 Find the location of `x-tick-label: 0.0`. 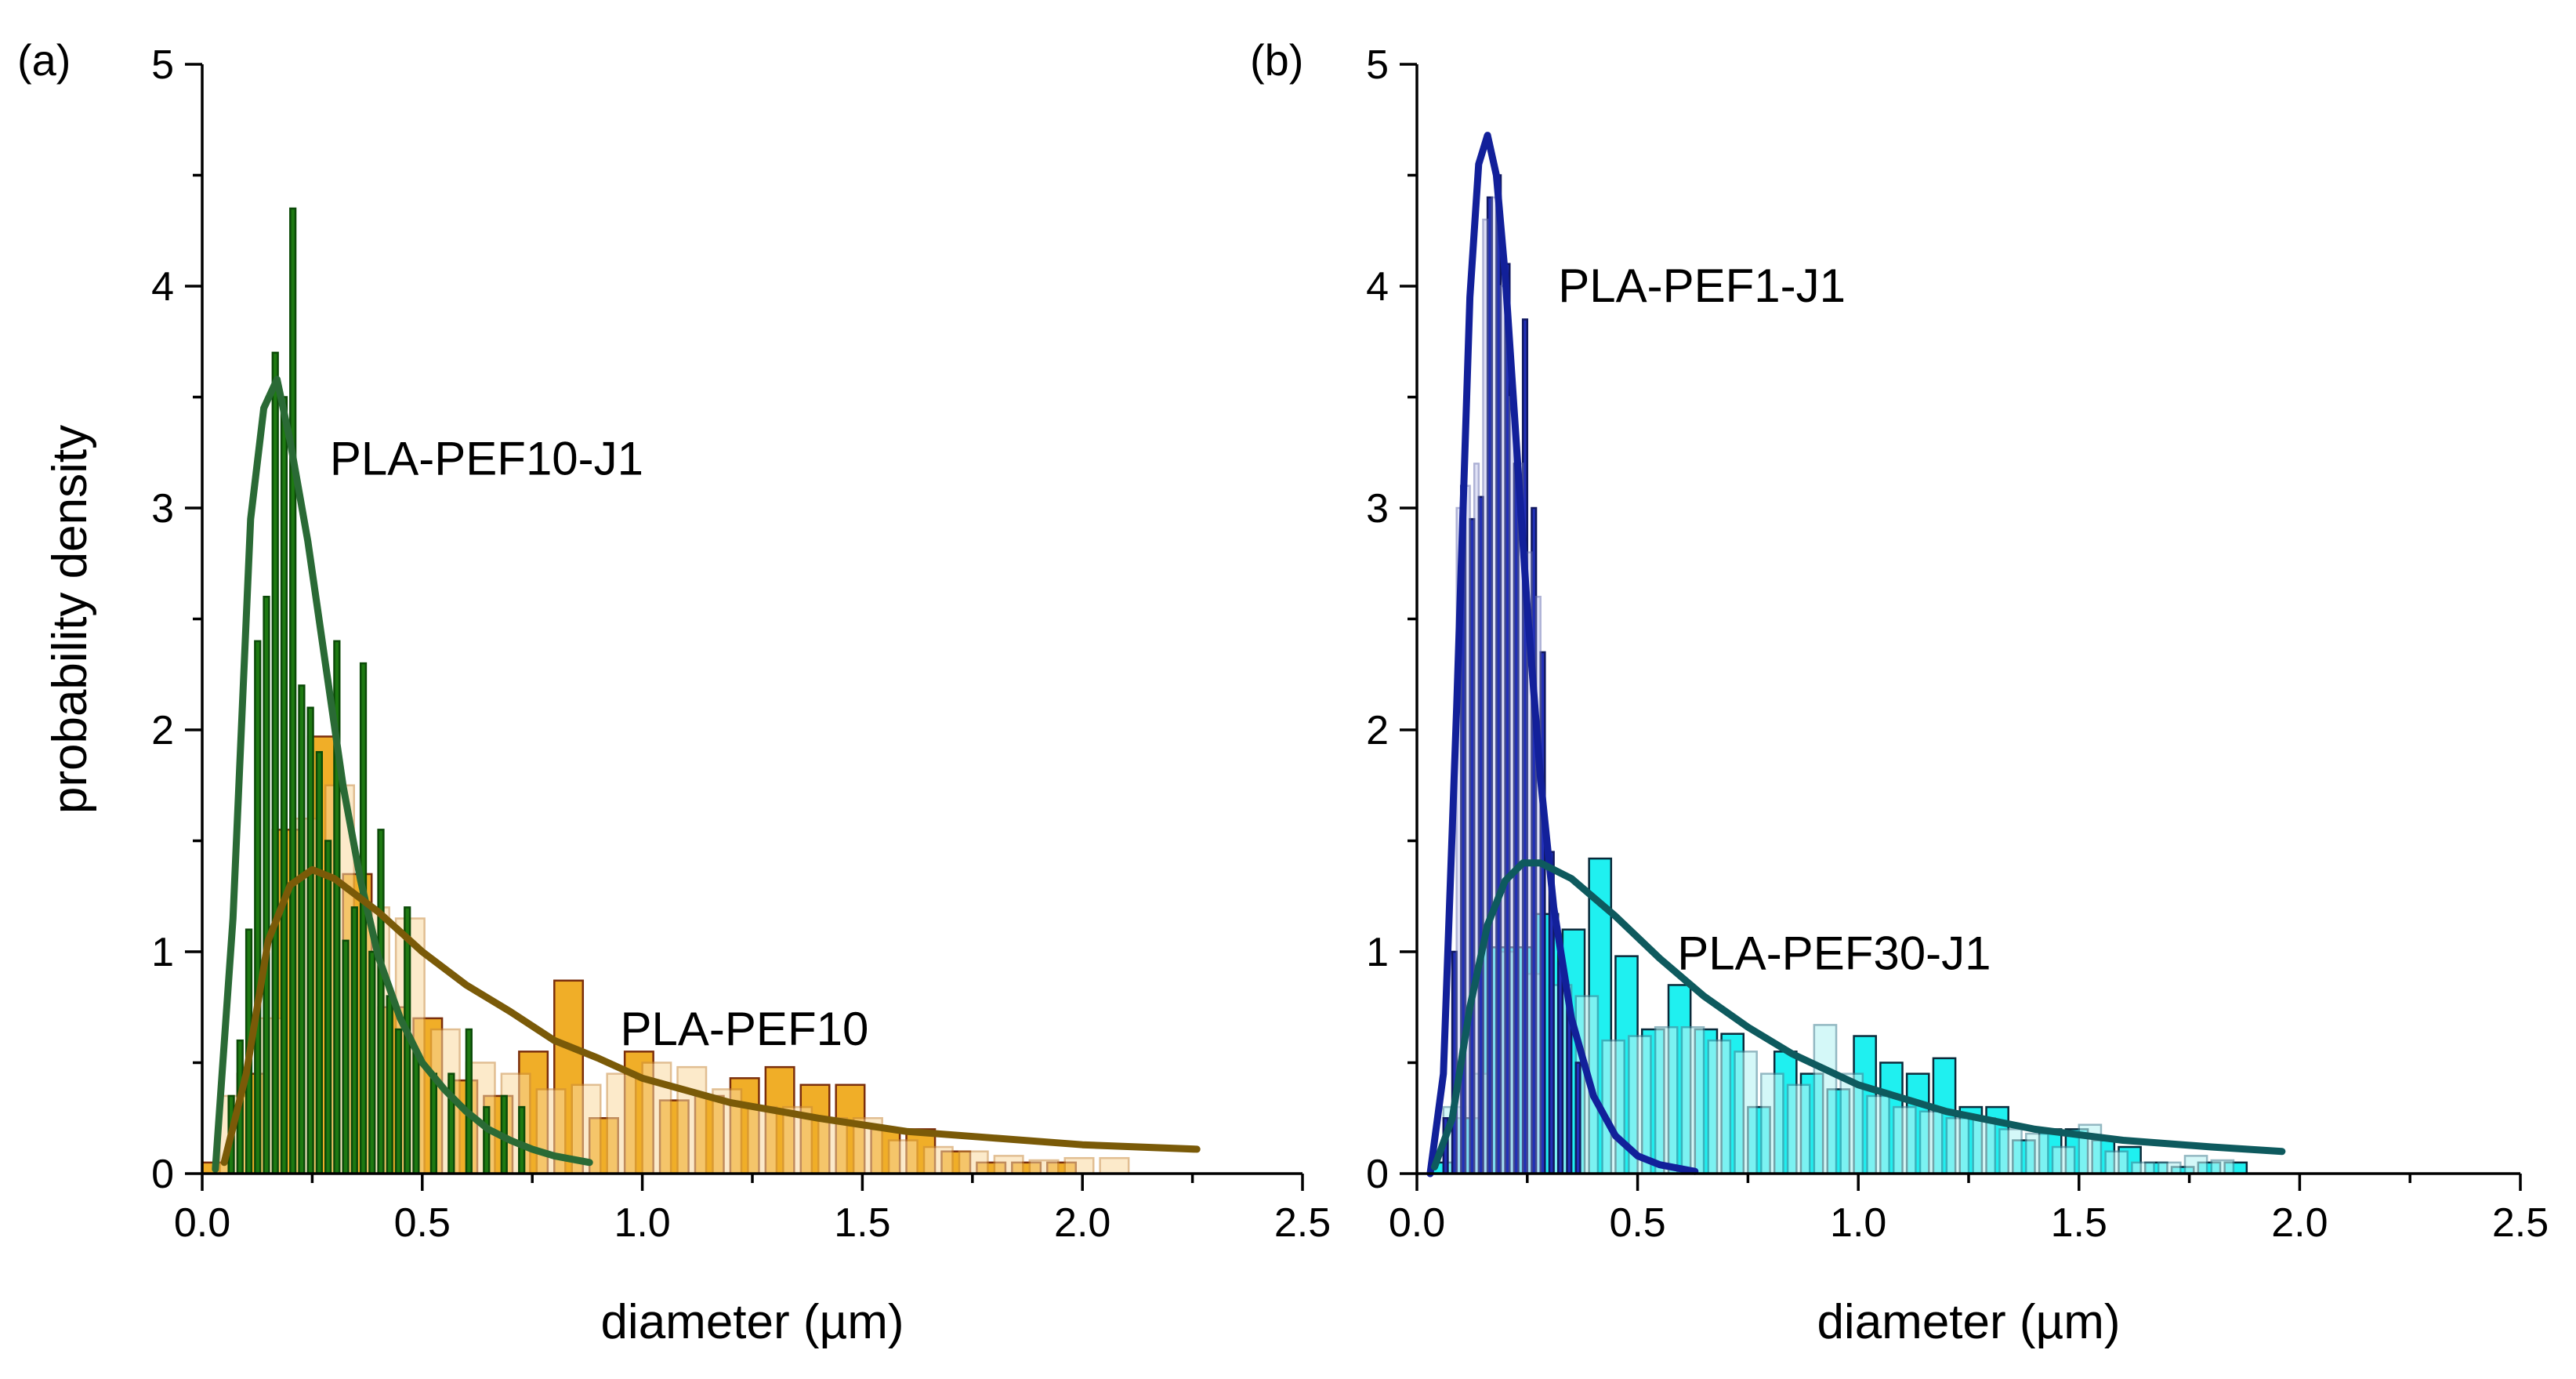

x-tick-label: 0.0 is located at coordinates (202, 1223).